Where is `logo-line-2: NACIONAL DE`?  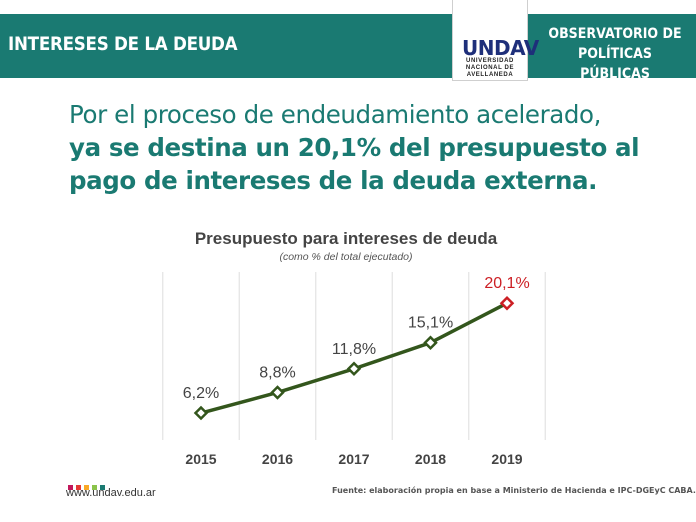
logo-line-2: NACIONAL DE is located at coordinates (490, 68).